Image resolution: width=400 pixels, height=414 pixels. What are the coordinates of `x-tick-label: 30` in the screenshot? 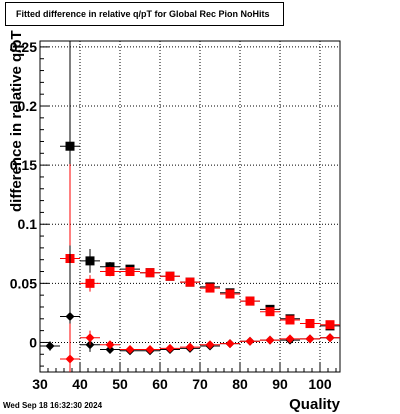 It's located at (40, 384).